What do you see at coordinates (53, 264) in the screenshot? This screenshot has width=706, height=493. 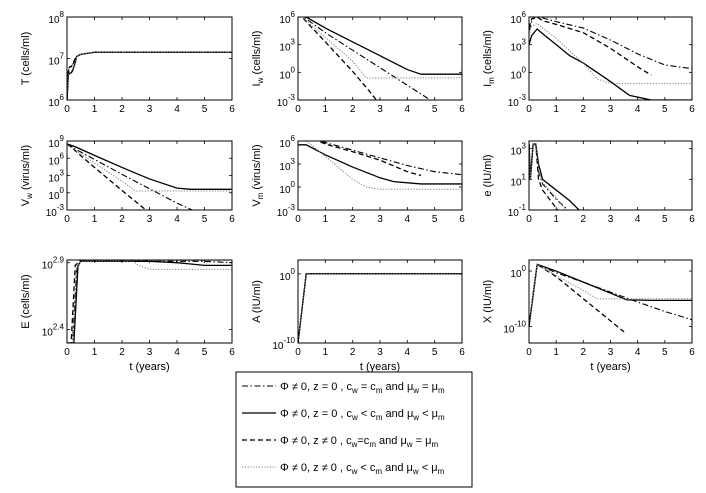 I see `y-tick-label: 102.9` at bounding box center [53, 264].